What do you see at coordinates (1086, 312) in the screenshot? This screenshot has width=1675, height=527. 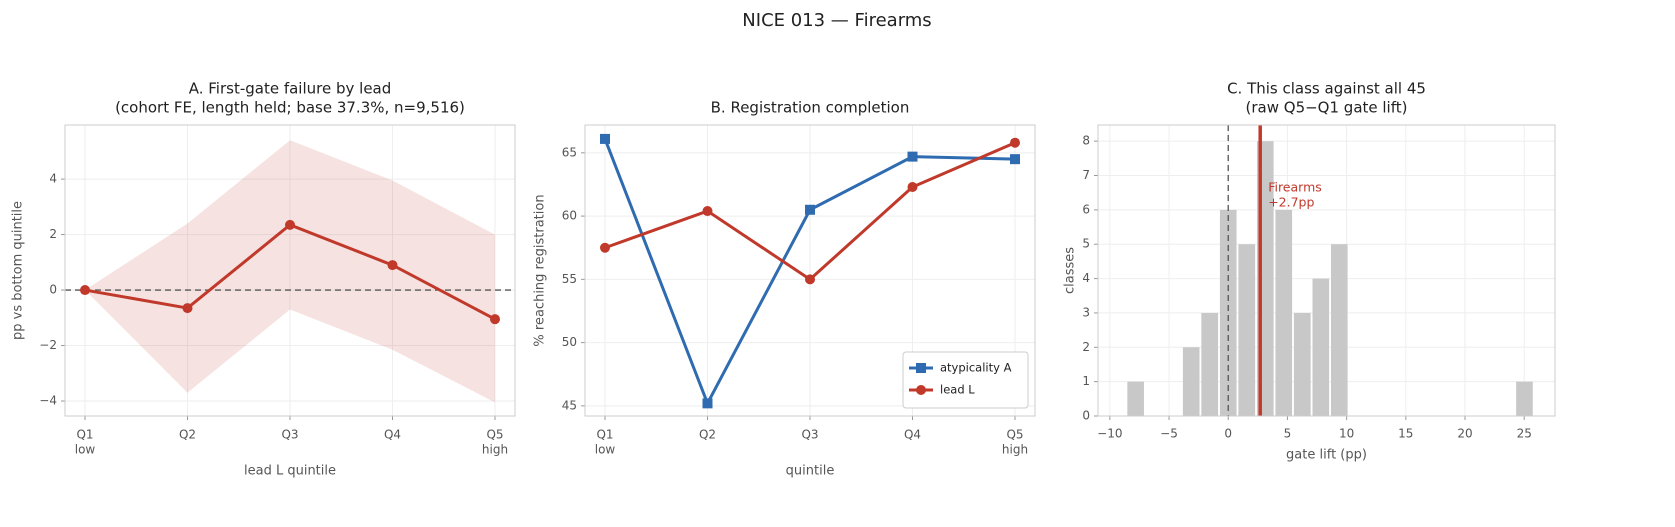 I see `y-tick-label: 3` at bounding box center [1086, 312].